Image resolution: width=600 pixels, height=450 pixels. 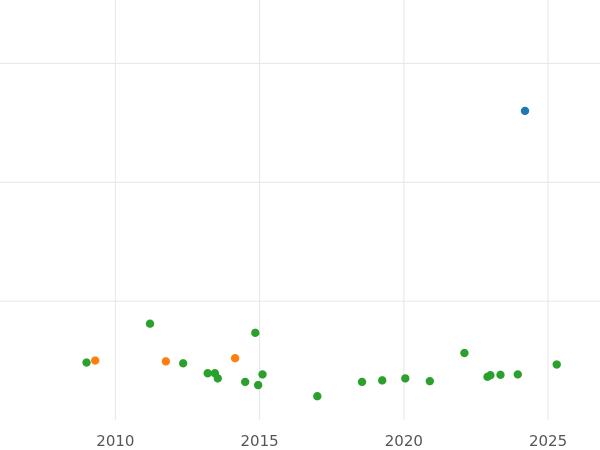 What do you see at coordinates (331, 441) in the screenshot?
I see `x-axis-tick-labels: 2010 2015 2020 2025` at bounding box center [331, 441].